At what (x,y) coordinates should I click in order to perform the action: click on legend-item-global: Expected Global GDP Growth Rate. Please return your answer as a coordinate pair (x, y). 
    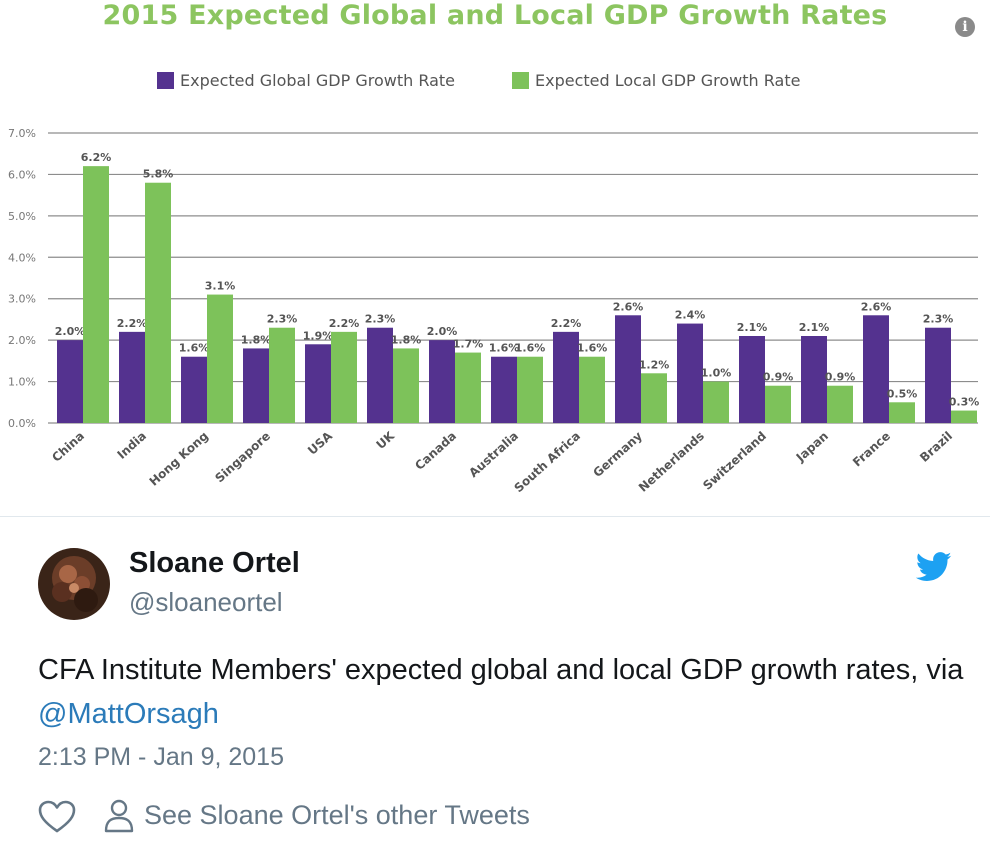
    Looking at the image, I should click on (306, 80).